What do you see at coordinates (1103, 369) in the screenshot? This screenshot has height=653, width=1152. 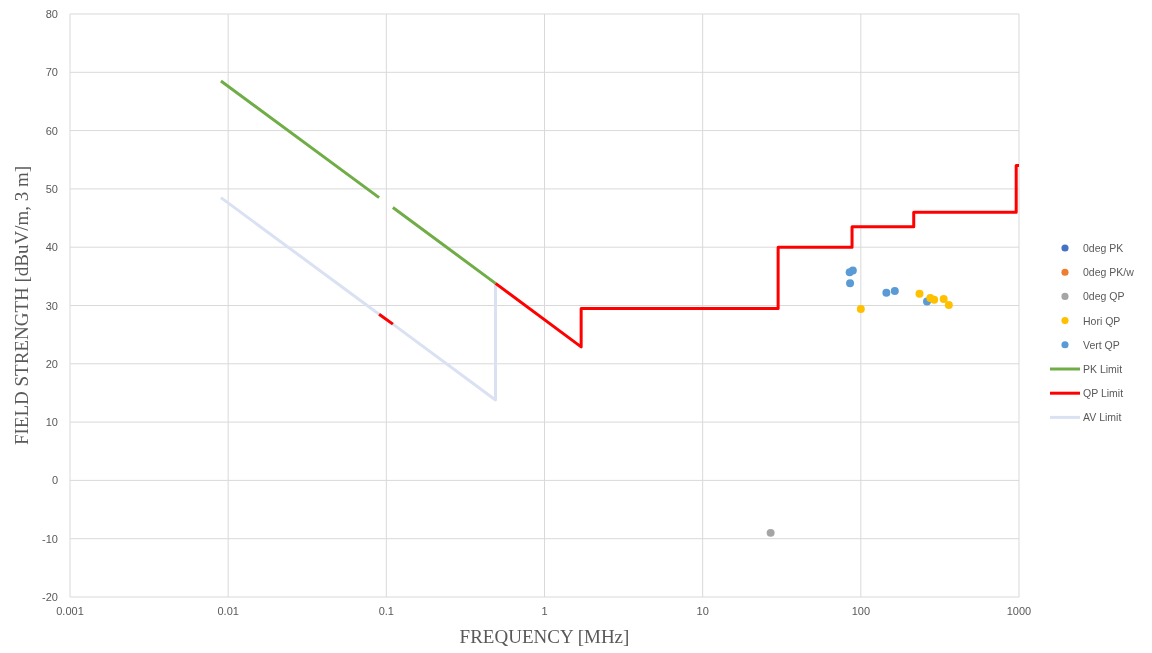 I see `legend-label: PK Limit` at bounding box center [1103, 369].